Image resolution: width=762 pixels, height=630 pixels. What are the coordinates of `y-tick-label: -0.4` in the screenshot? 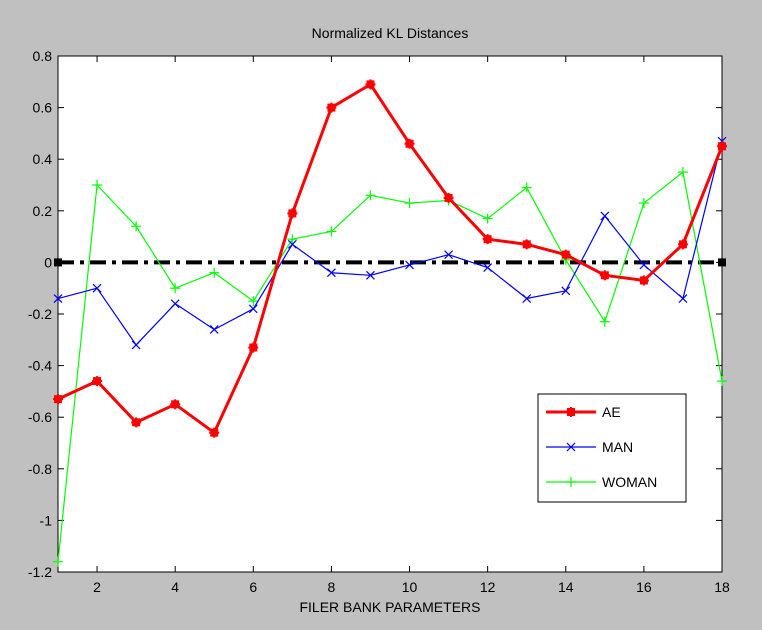 It's located at (40, 366).